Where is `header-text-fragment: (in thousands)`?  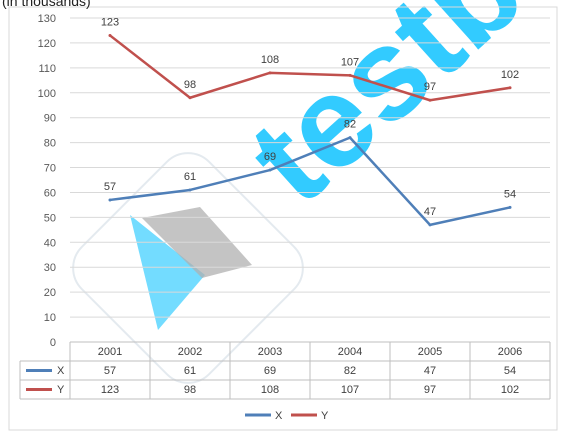 header-text-fragment: (in thousands) is located at coordinates (46, 4).